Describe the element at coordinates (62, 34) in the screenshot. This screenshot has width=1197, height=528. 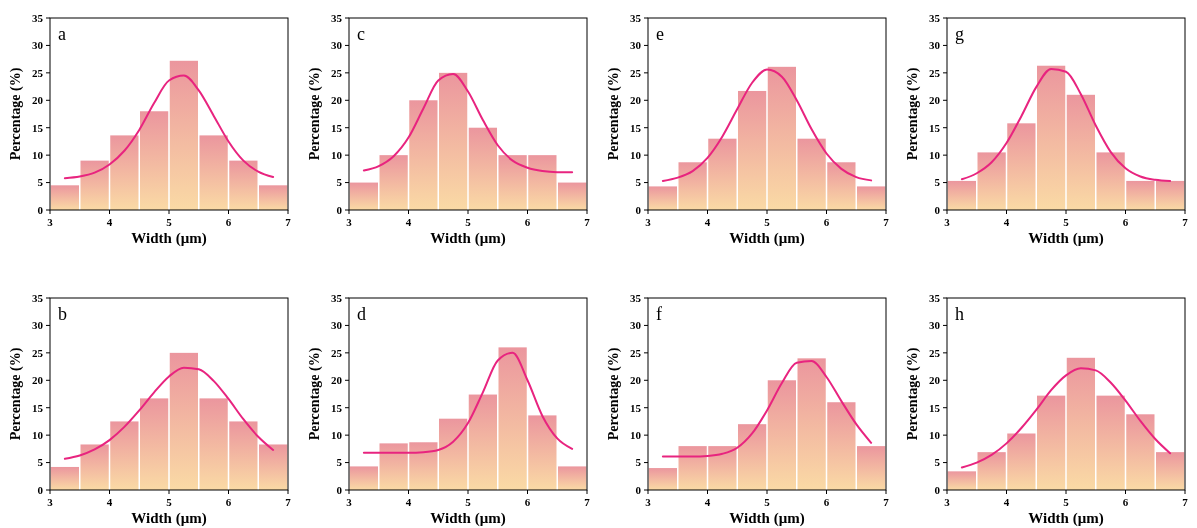
I see `chart-title: a` at that location.